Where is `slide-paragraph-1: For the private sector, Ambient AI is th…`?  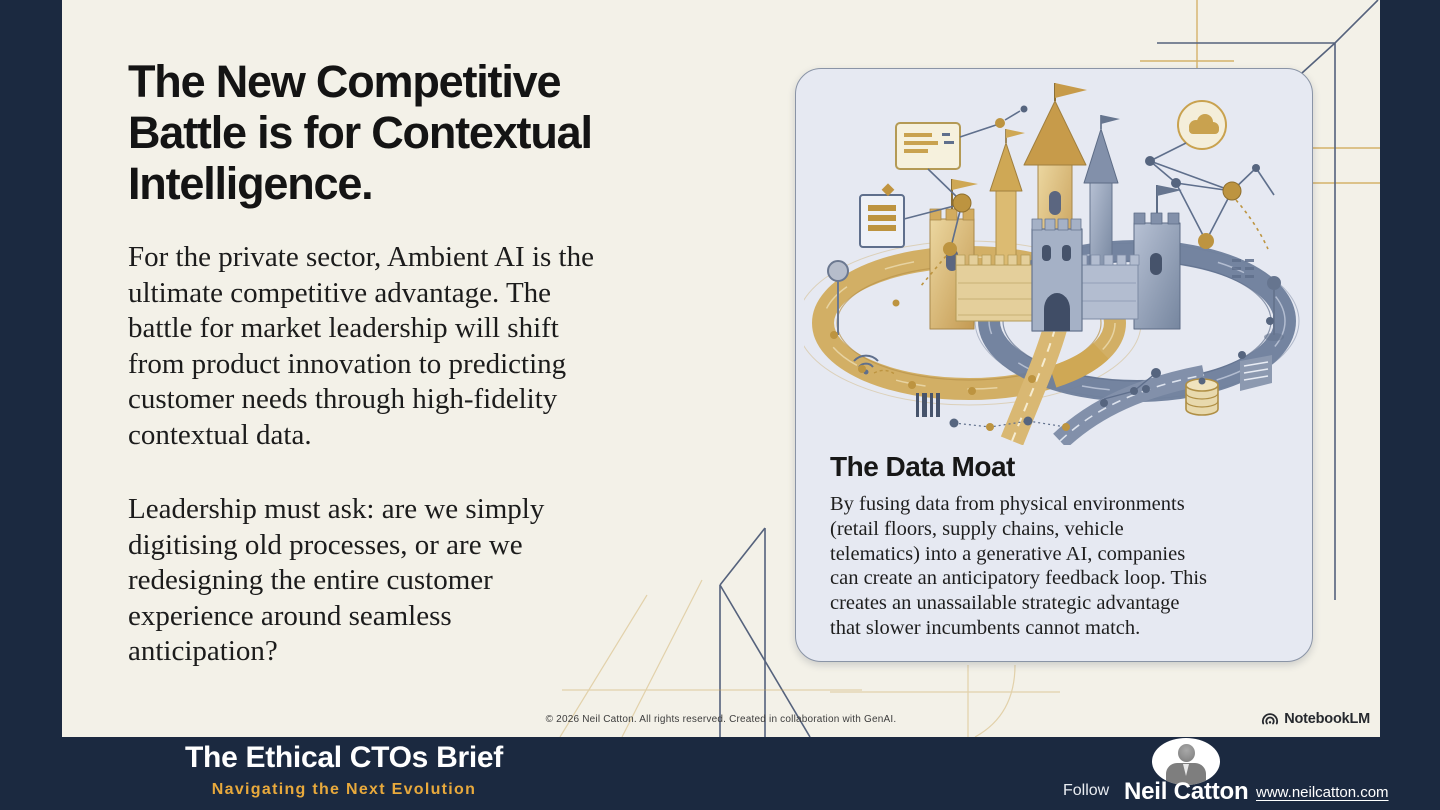
slide-paragraph-1: For the private sector, Ambient AI is th… is located at coordinates (361, 346).